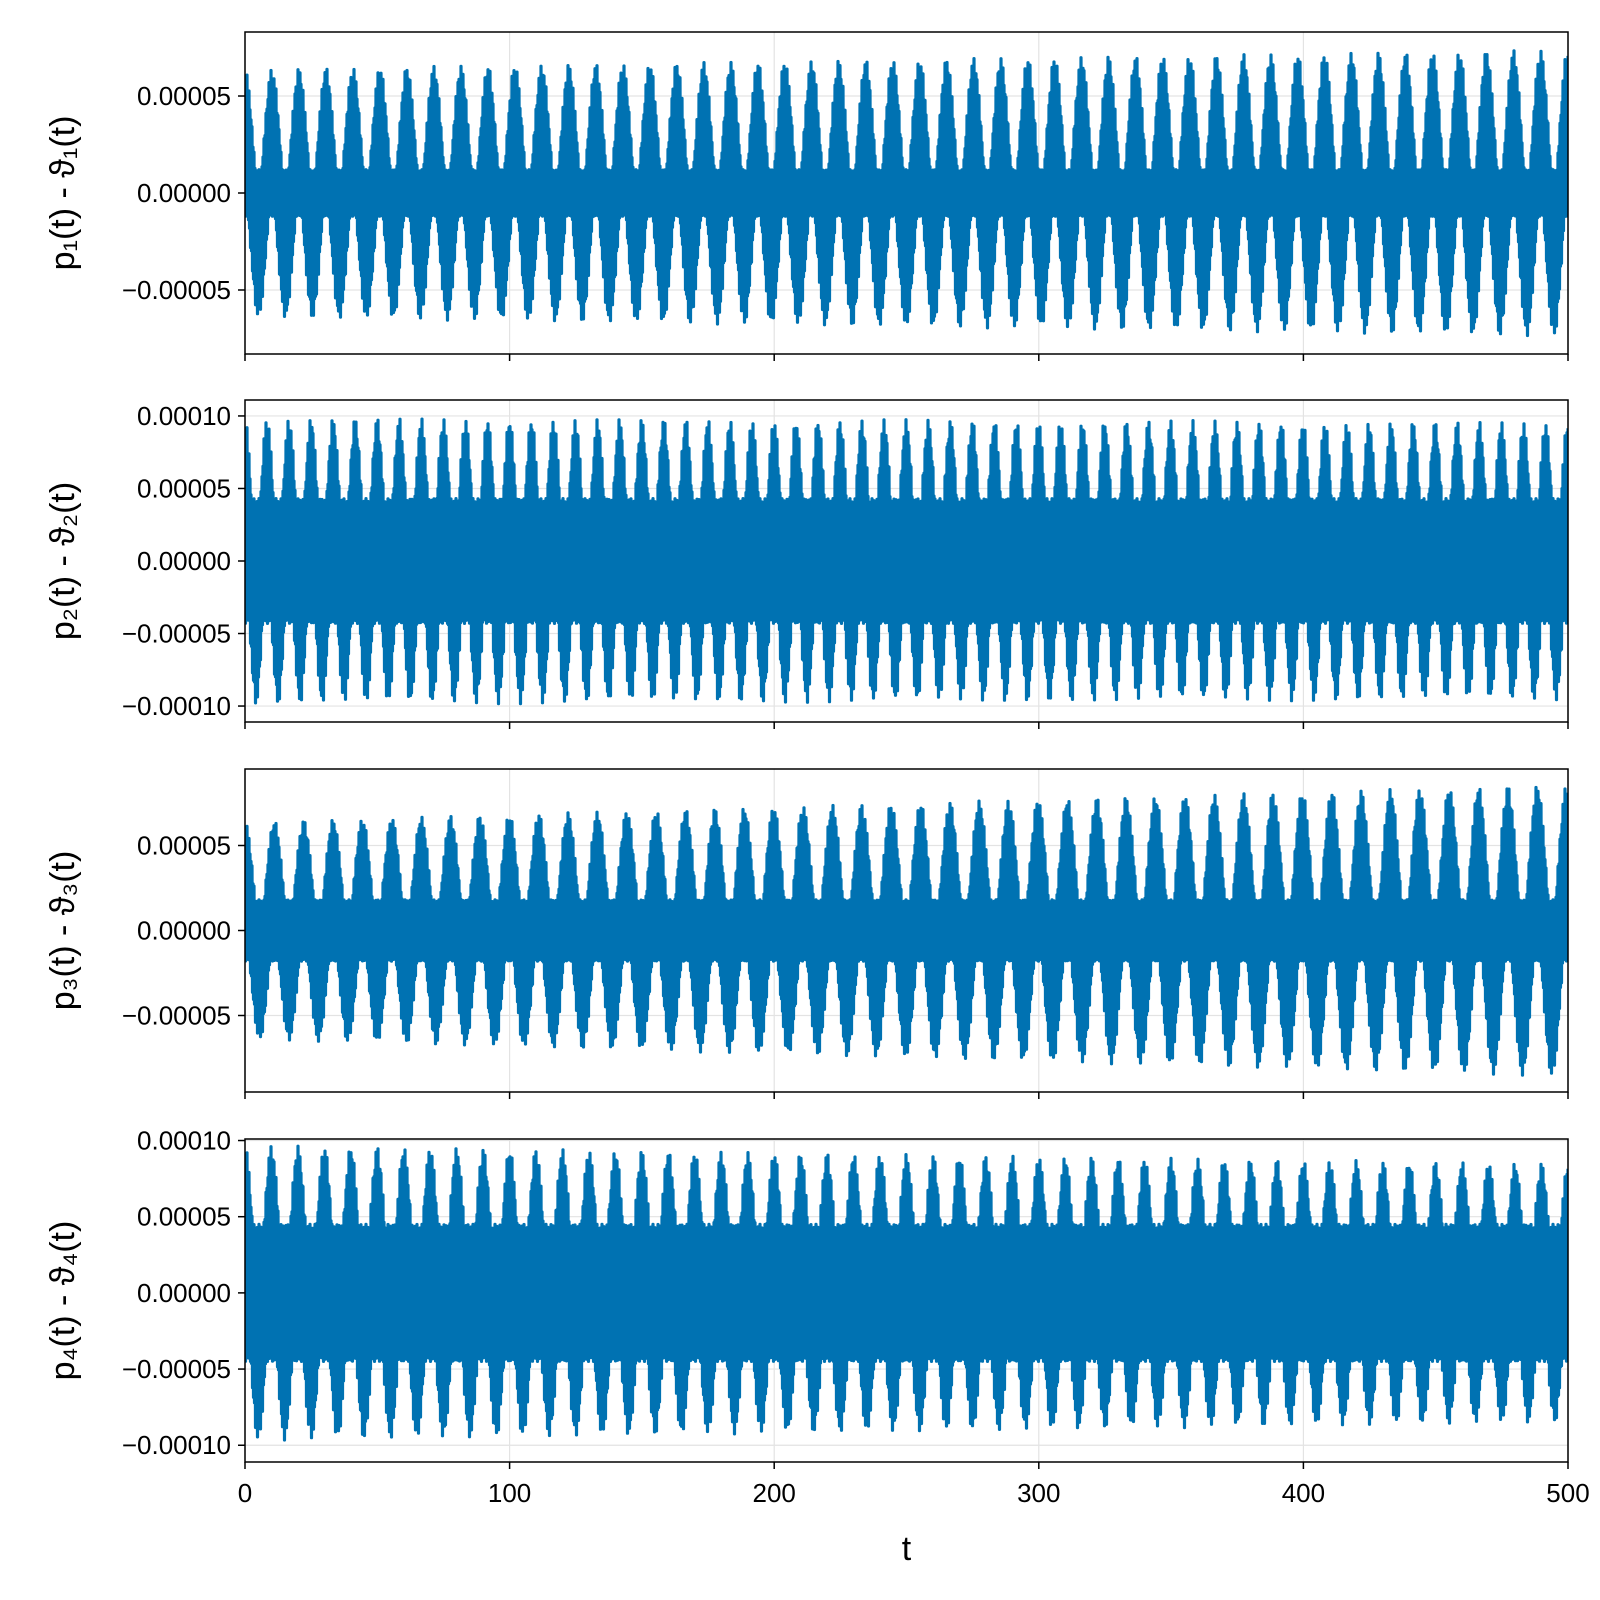 The height and width of the screenshot is (1600, 1600). What do you see at coordinates (907, 1549) in the screenshot?
I see `x-axis-label: t` at bounding box center [907, 1549].